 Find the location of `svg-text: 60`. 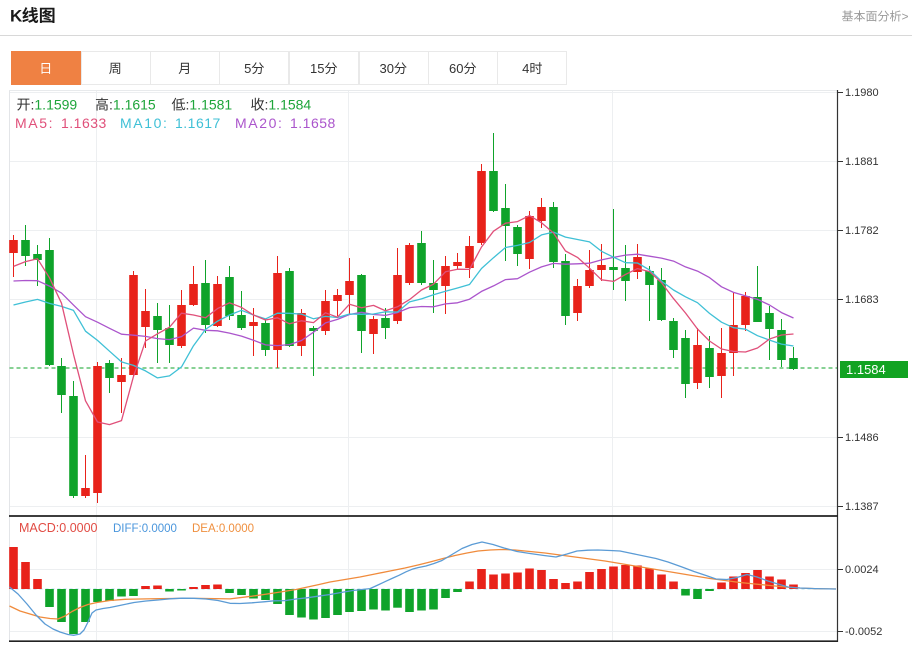

svg-text: 60 is located at coordinates (456, 68).